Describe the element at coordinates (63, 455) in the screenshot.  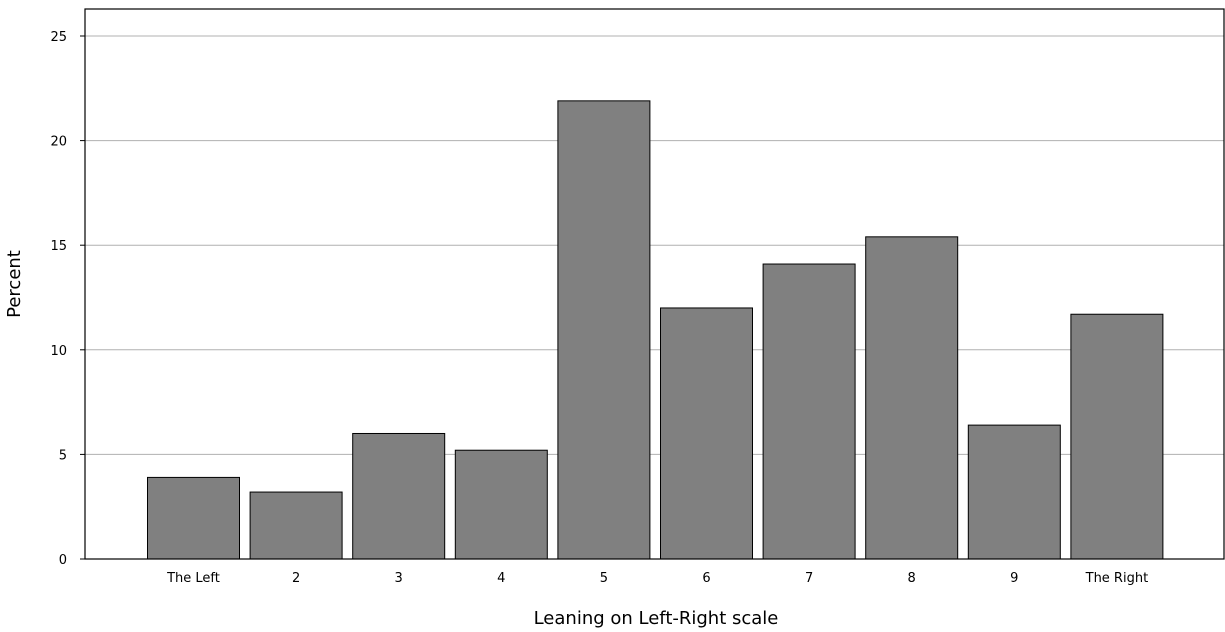
I see `y-tick-label-5: 5` at that location.